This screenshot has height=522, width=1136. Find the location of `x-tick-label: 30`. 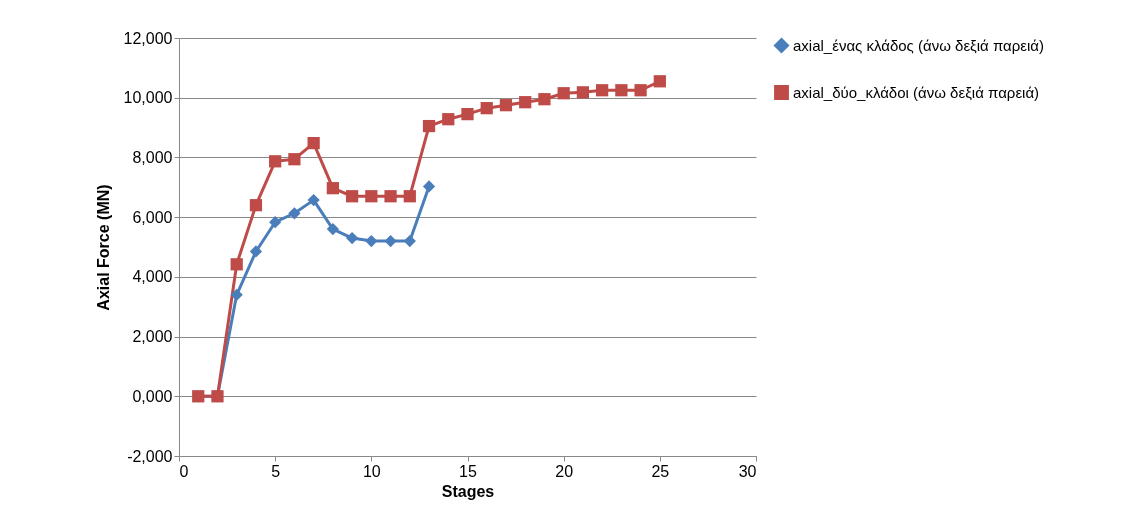

x-tick-label: 30 is located at coordinates (747, 471).